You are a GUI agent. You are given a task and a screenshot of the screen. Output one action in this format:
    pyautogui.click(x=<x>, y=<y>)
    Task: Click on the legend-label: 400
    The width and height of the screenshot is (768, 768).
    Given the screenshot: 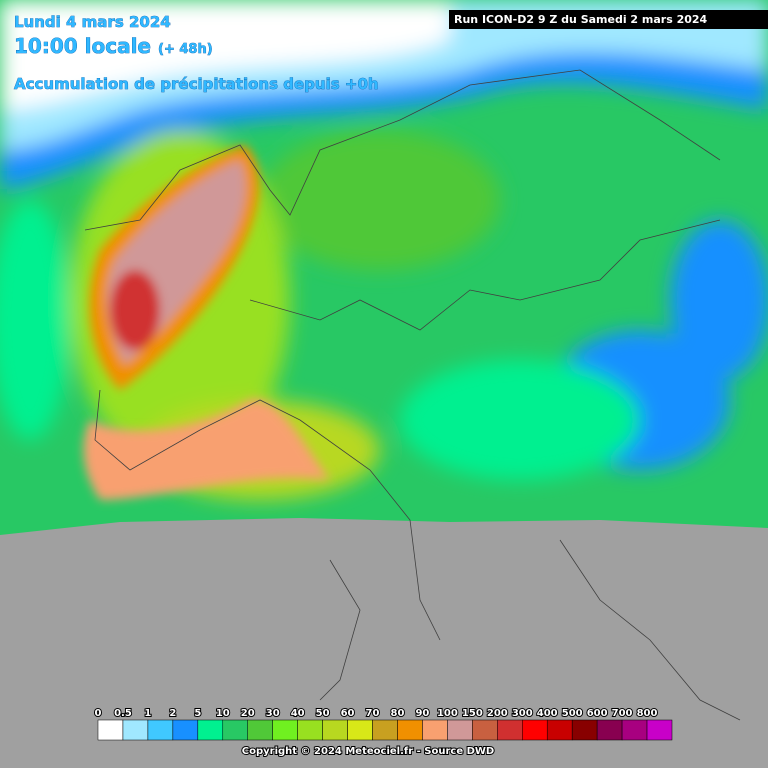 What is the action you would take?
    pyautogui.click(x=547, y=713)
    